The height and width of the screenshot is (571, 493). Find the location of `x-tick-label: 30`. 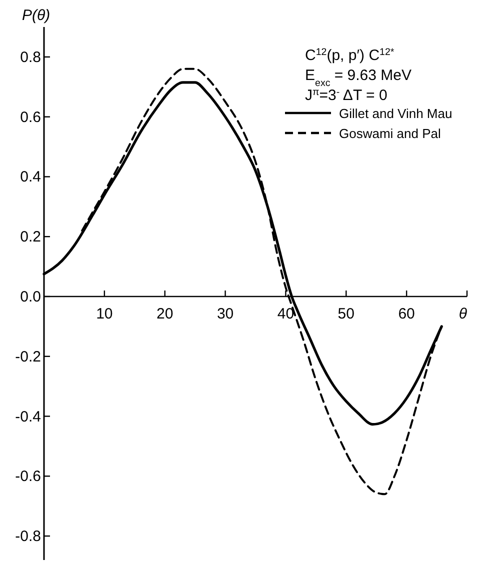

x-tick-label: 30 is located at coordinates (225, 313).